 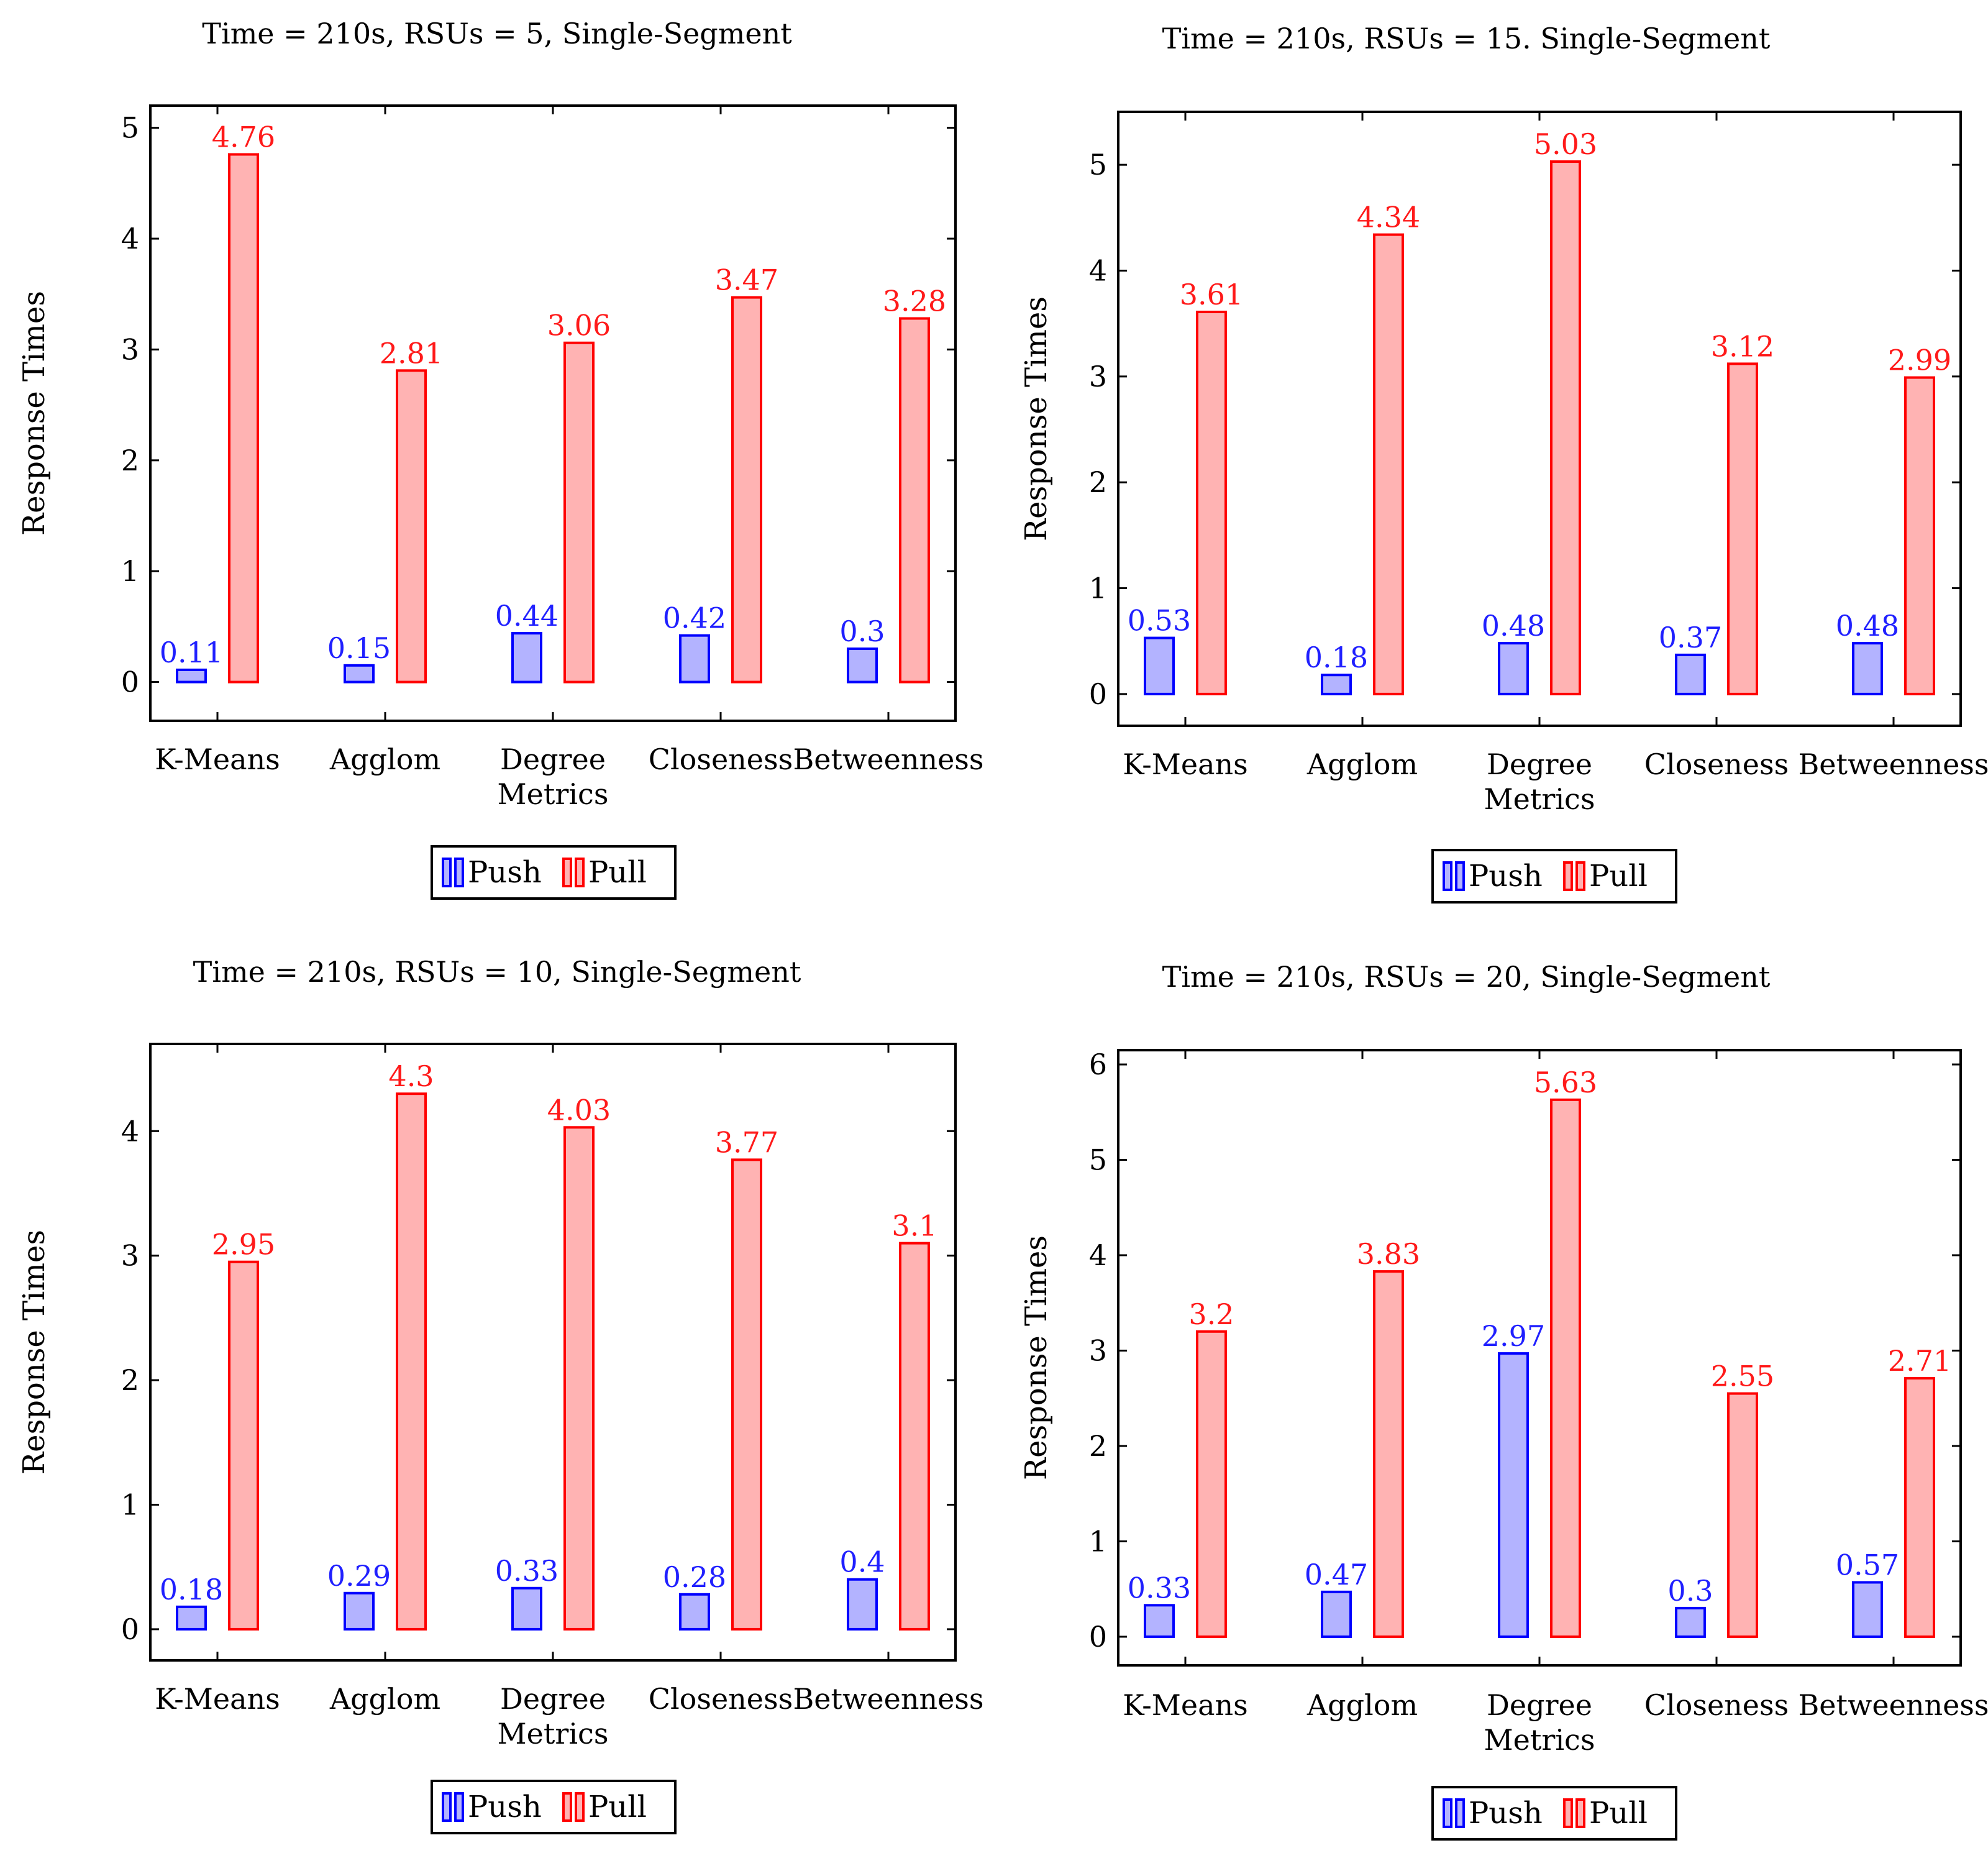 What do you see at coordinates (527, 616) in the screenshot?
I see `push-value-label: 0.44` at bounding box center [527, 616].